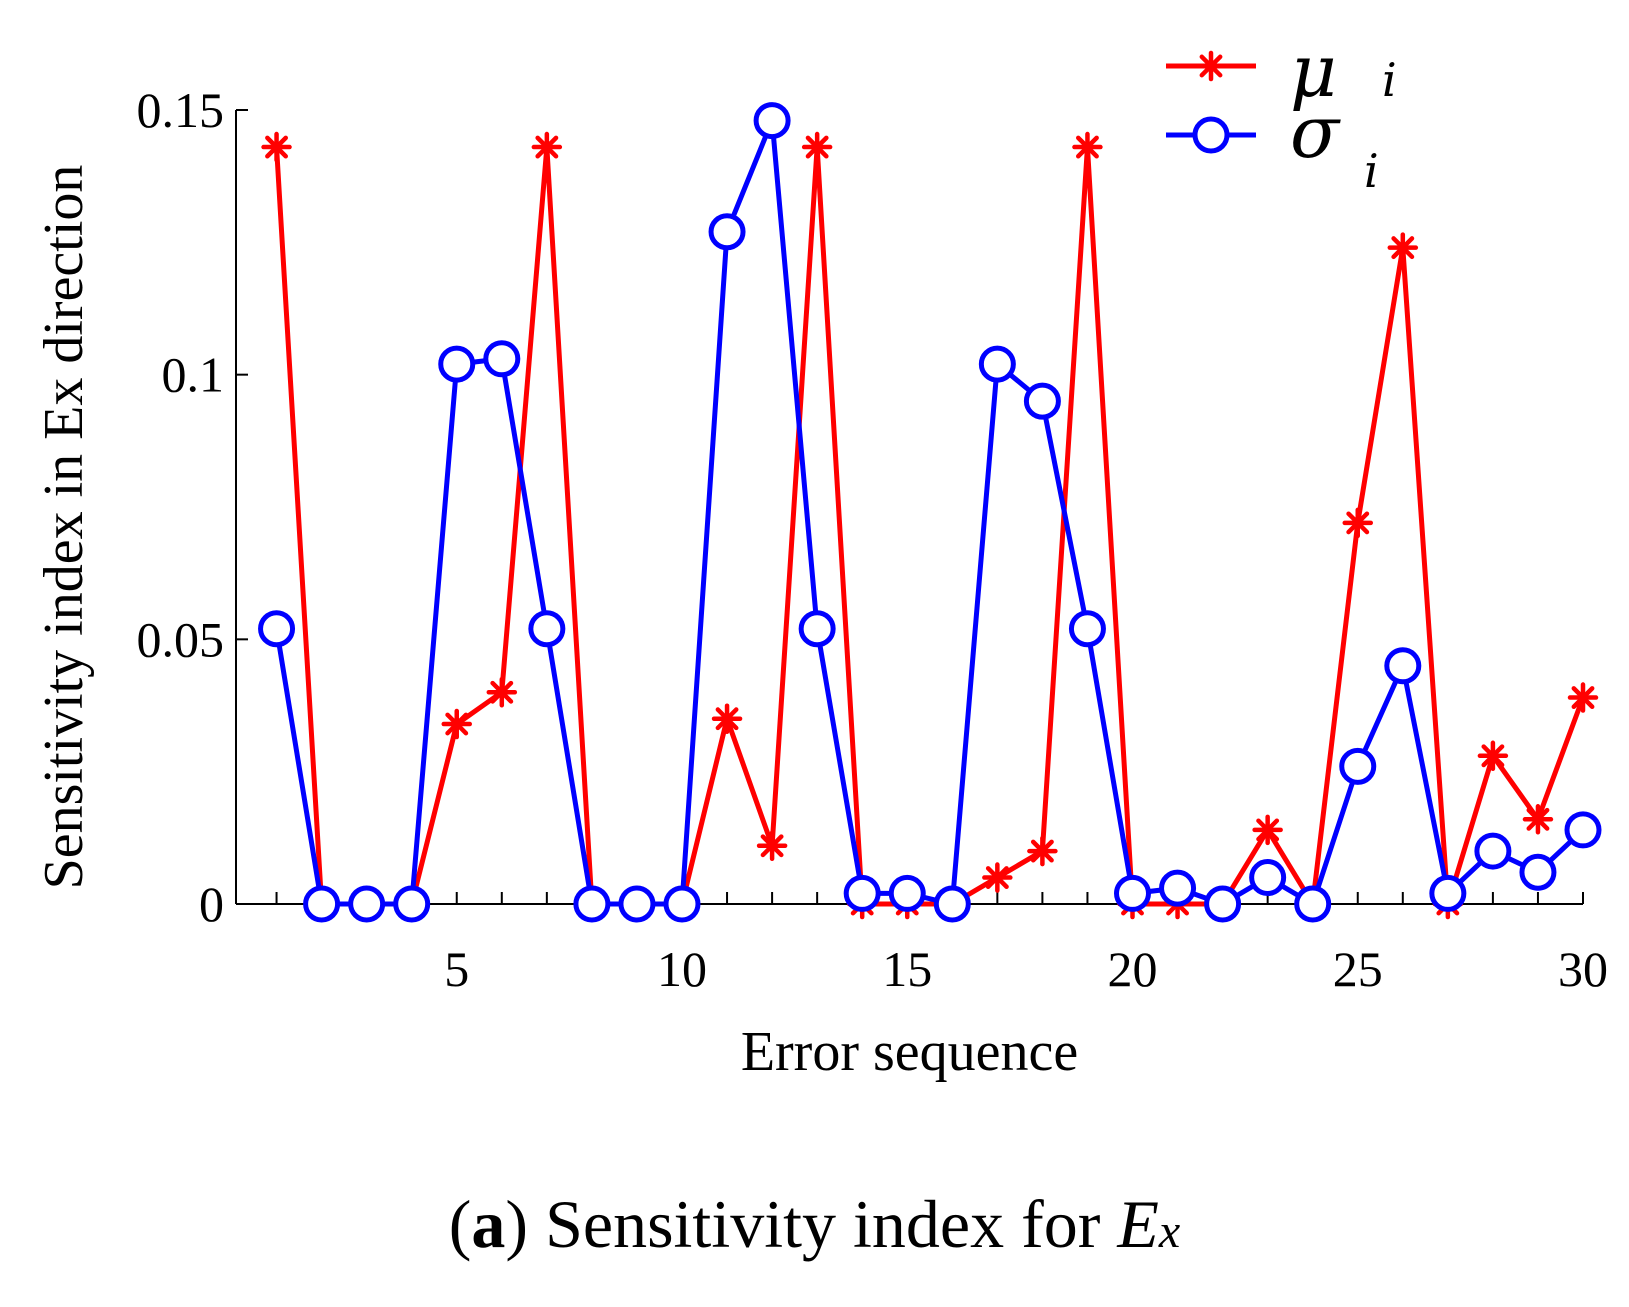 The height and width of the screenshot is (1307, 1629). I want to click on x-tick-label: 25, so click(1358, 969).